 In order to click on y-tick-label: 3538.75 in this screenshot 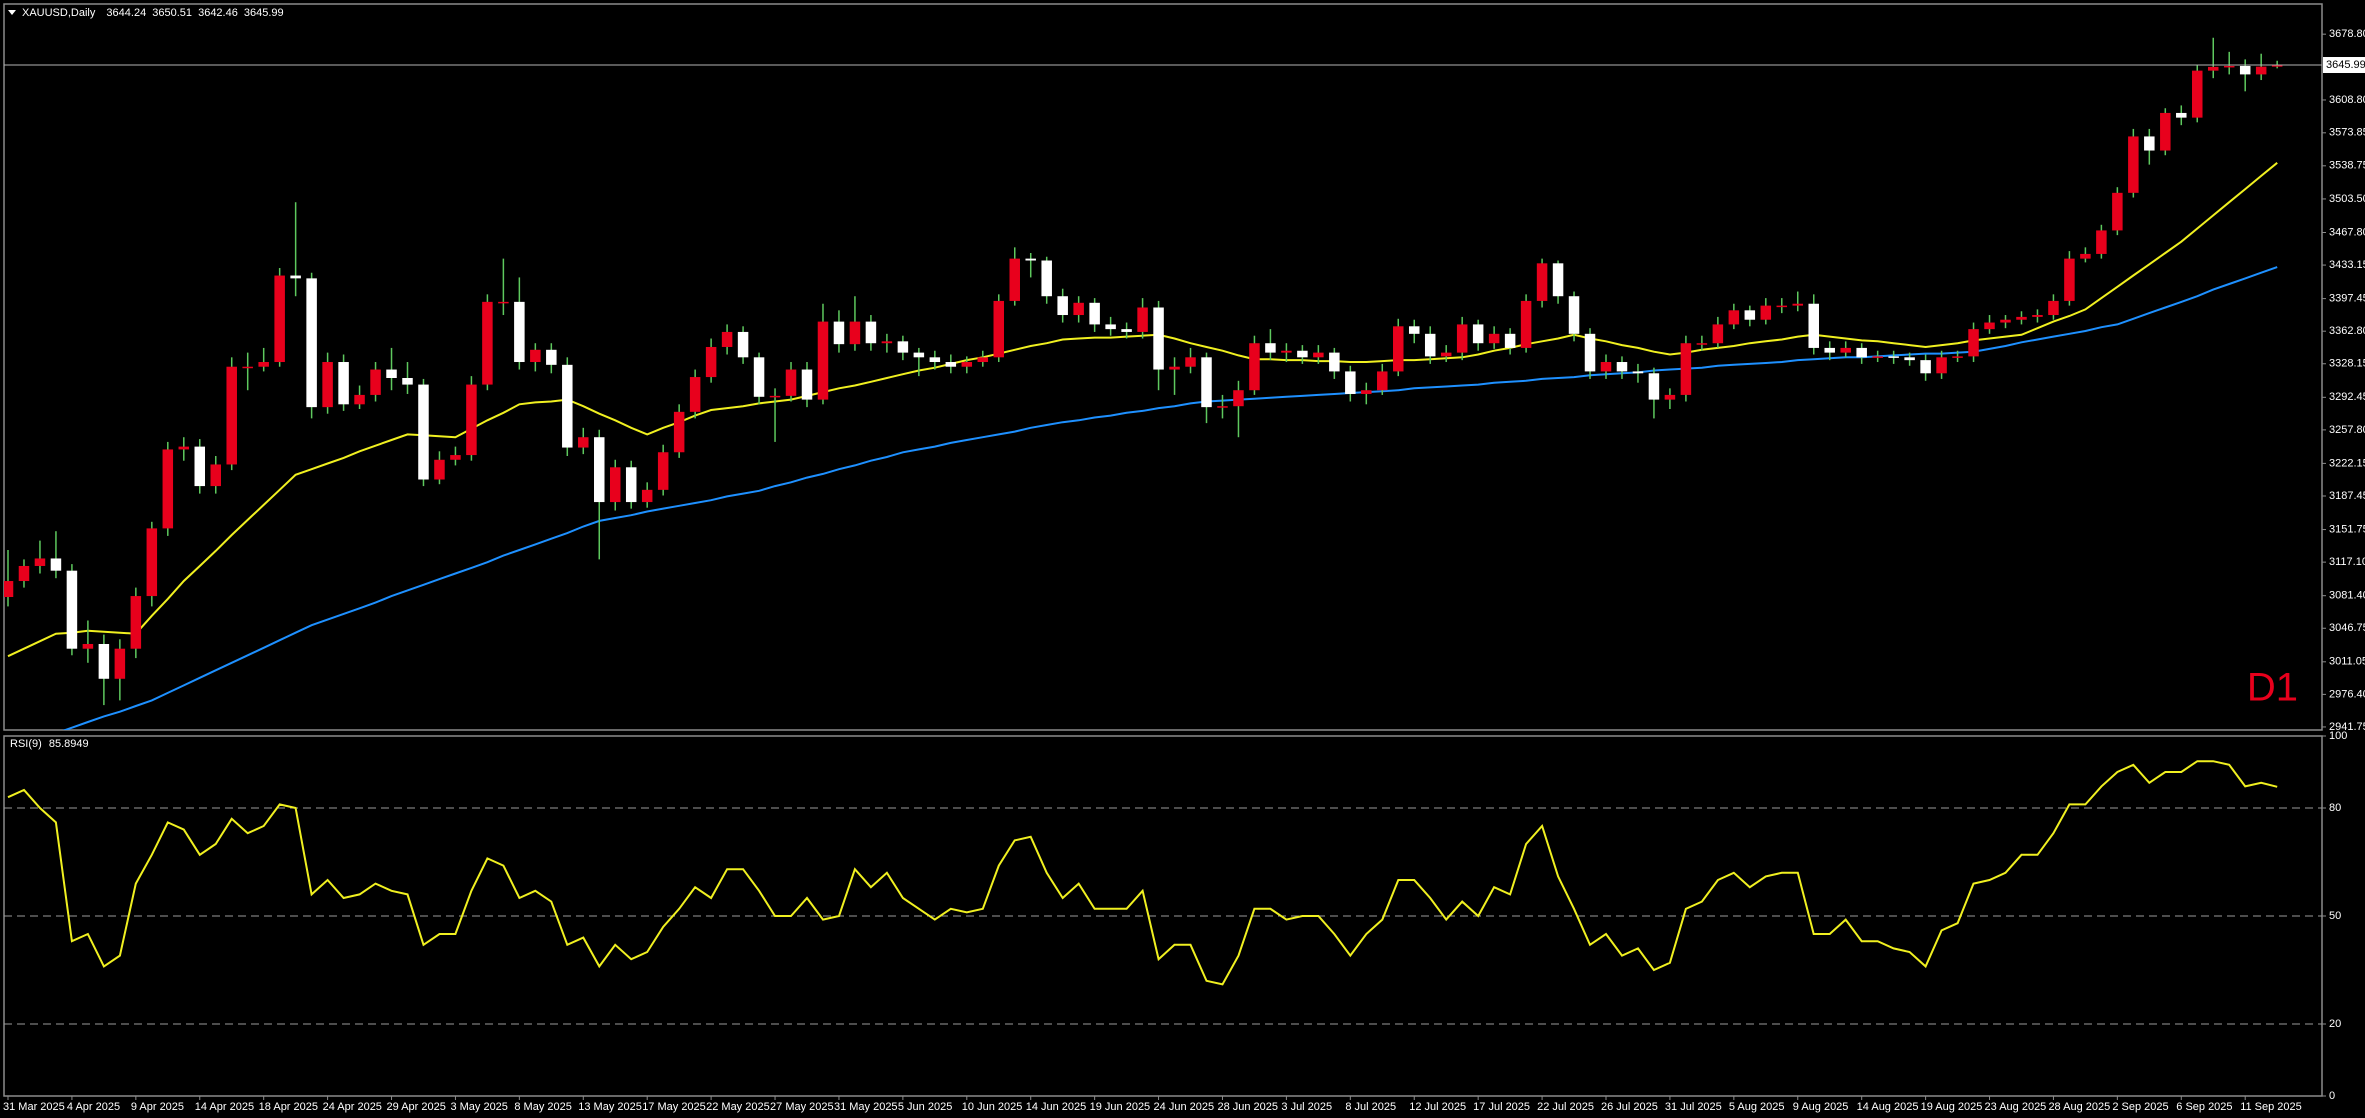, I will do `click(2347, 166)`.